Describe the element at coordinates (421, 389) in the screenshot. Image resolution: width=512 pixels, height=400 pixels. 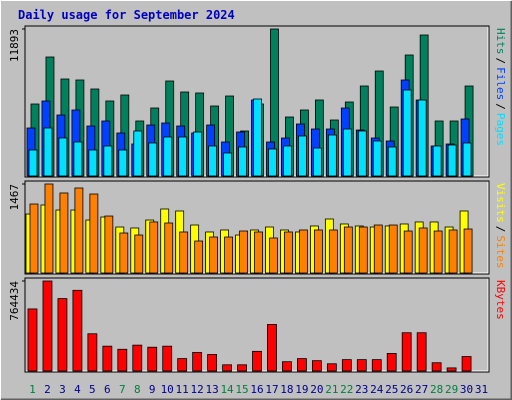
I see `x-tick-label: 27` at that location.